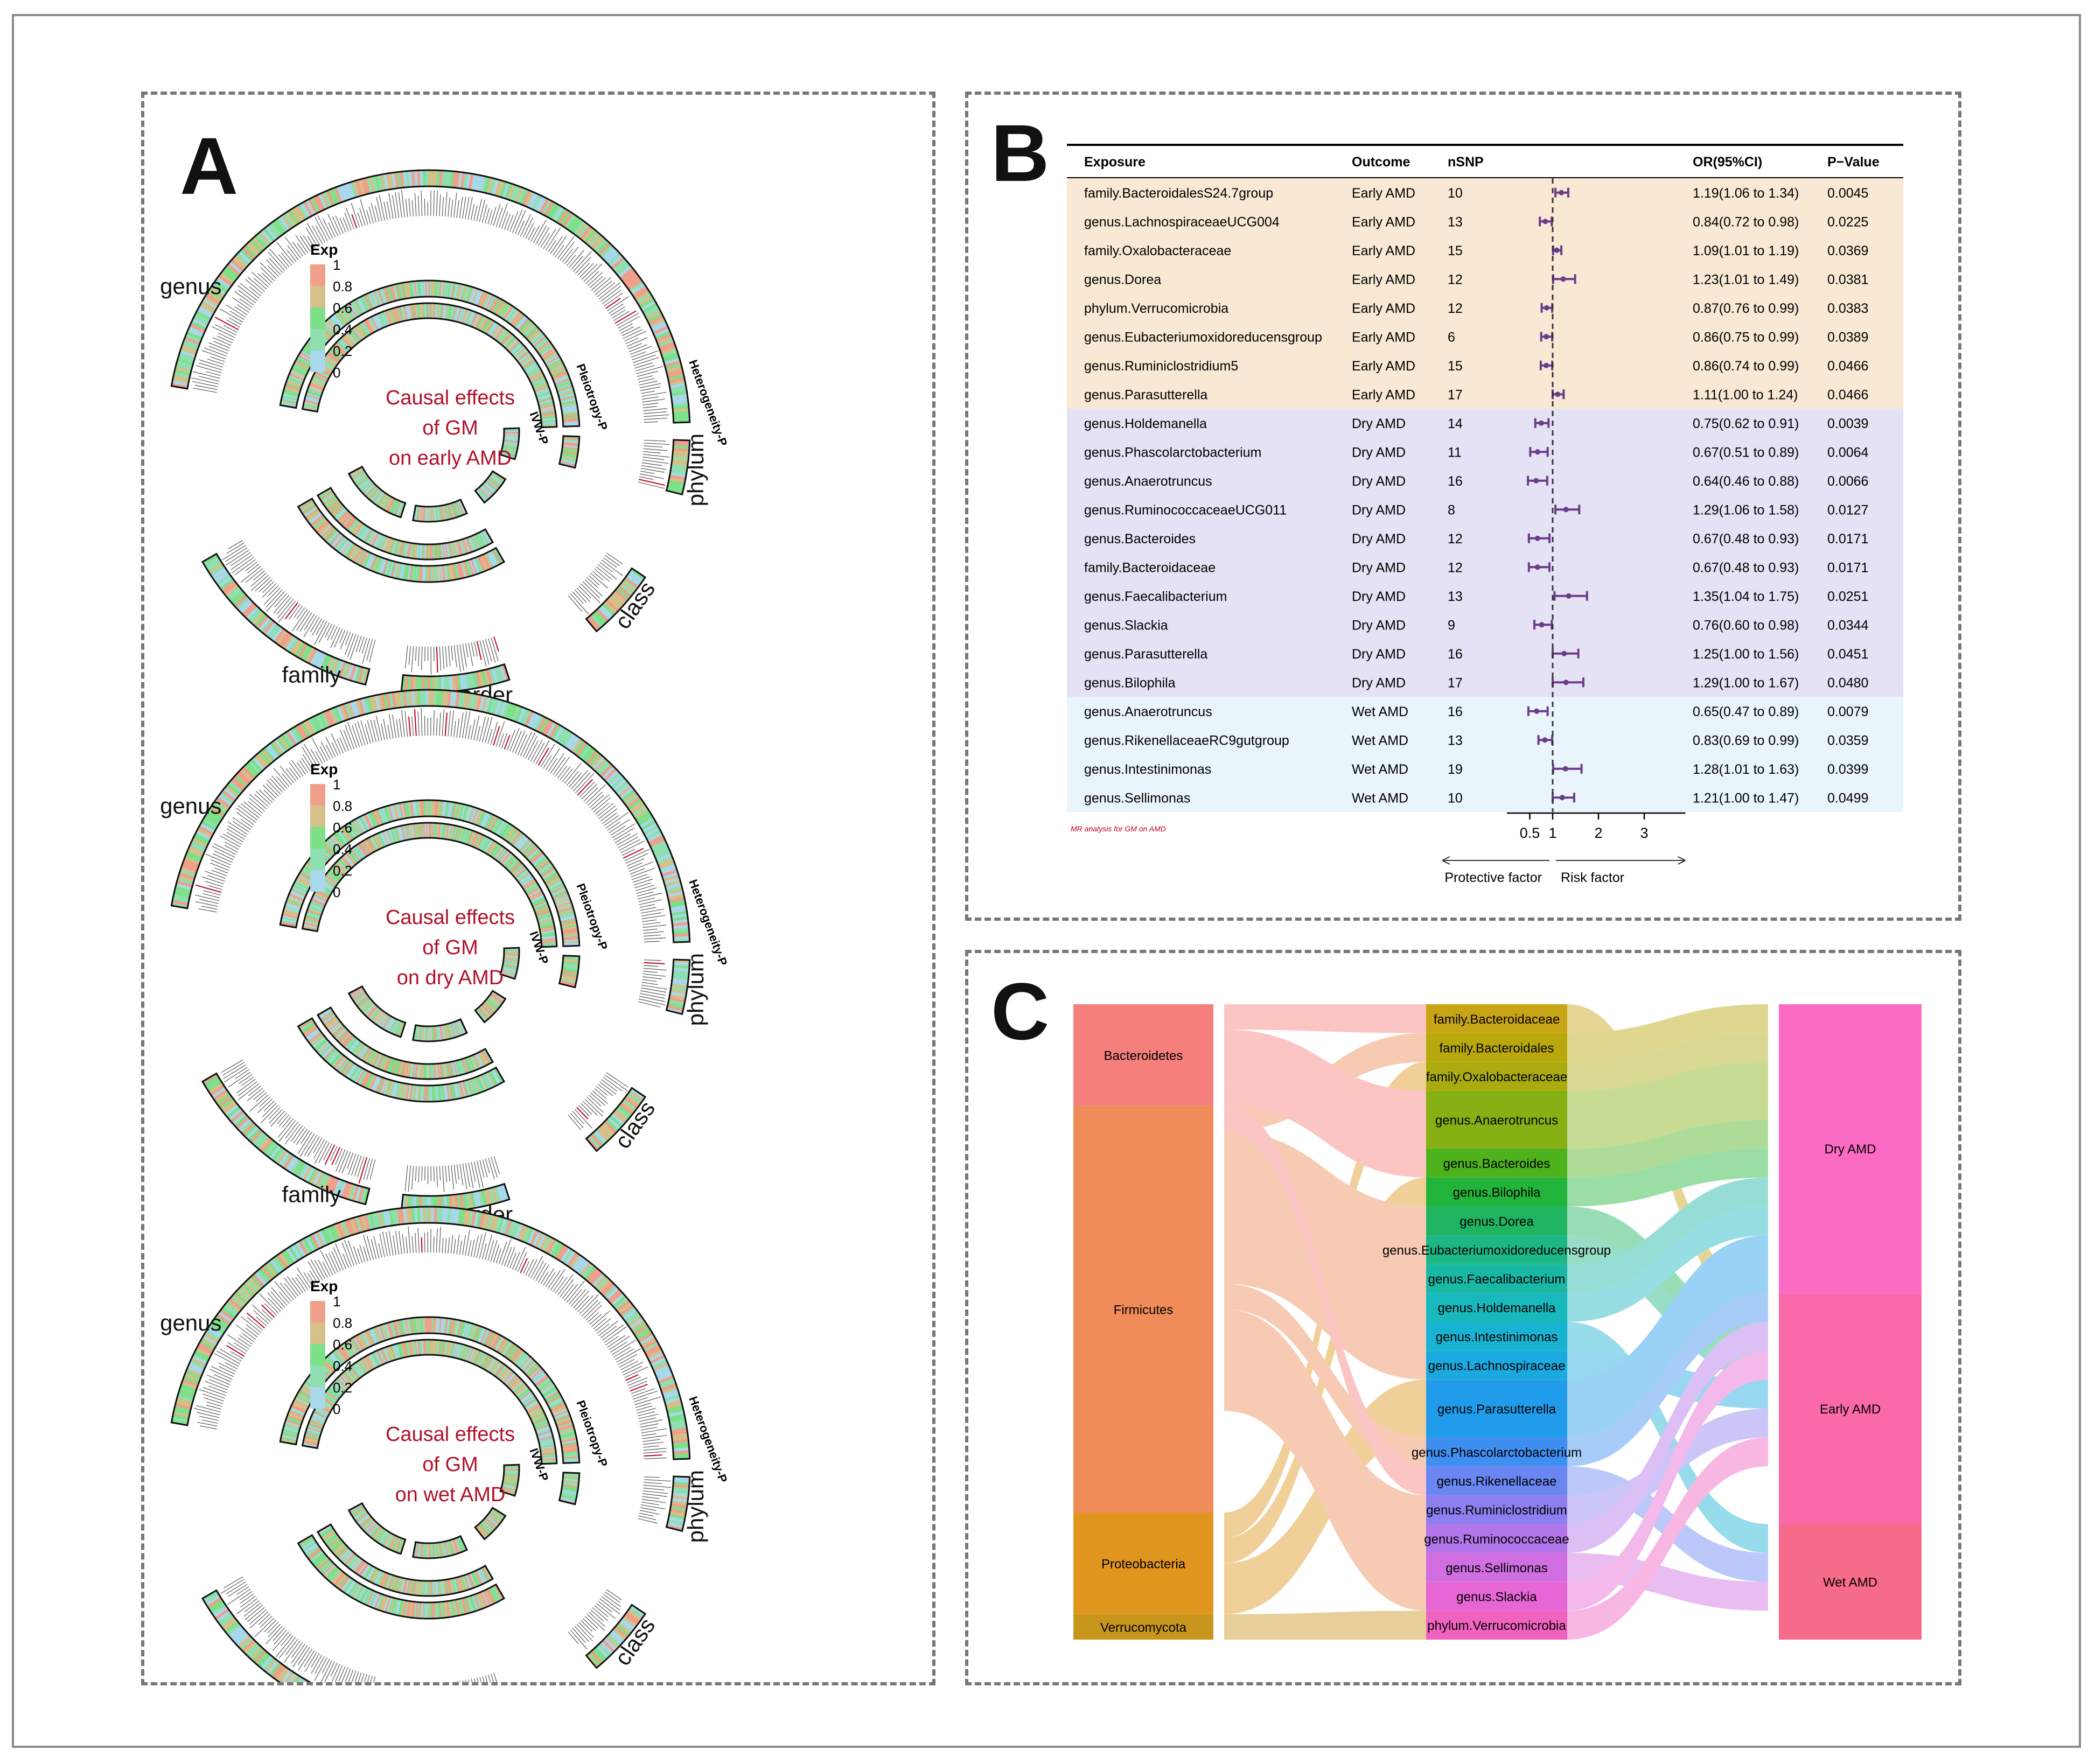 This screenshot has width=2095, height=1764. Describe the element at coordinates (609, 1085) in the screenshot. I see `class-label-tick` at that location.